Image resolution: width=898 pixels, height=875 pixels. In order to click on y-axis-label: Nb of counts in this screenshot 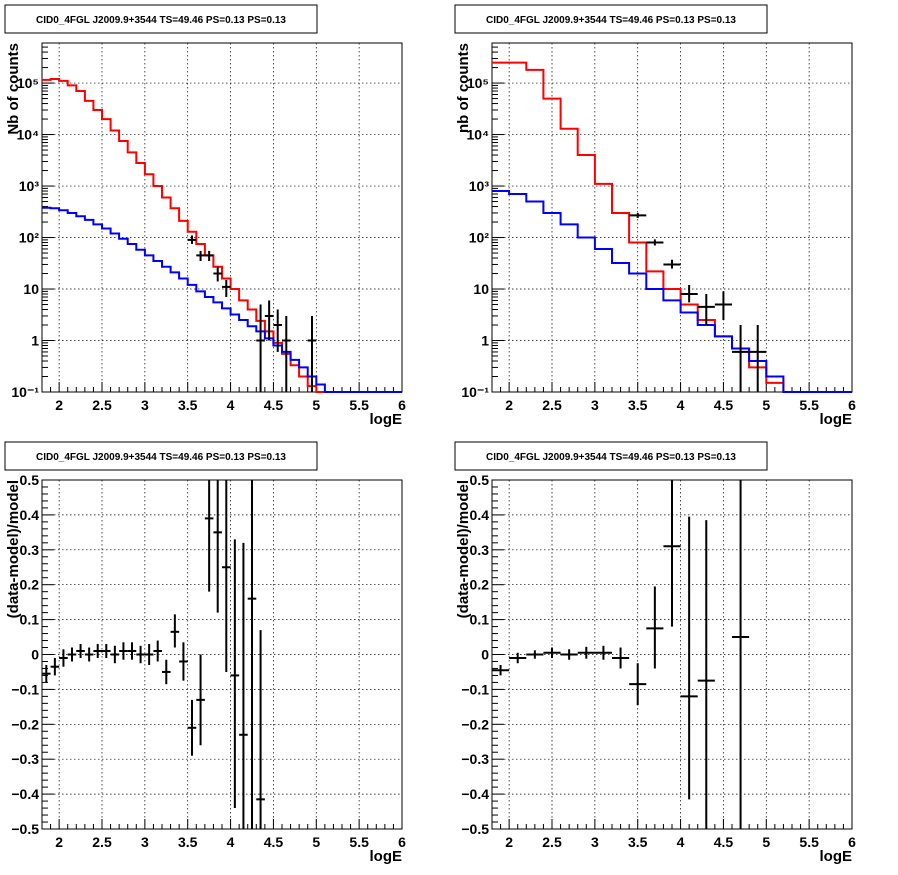, I will do `click(13, 89)`.